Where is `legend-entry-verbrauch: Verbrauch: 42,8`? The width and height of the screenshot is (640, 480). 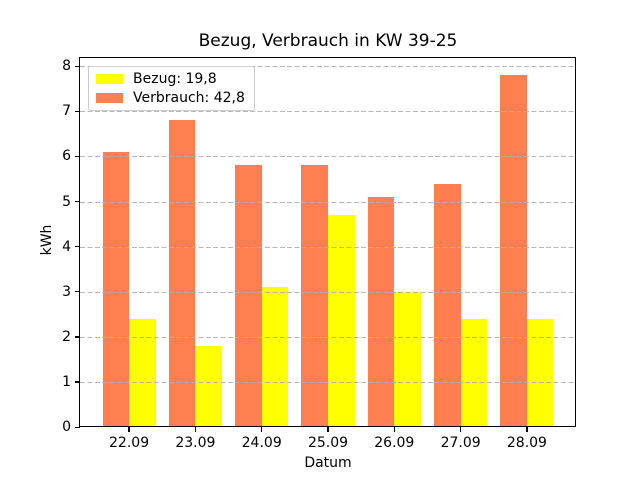
legend-entry-verbrauch: Verbrauch: 42,8 is located at coordinates (170, 98).